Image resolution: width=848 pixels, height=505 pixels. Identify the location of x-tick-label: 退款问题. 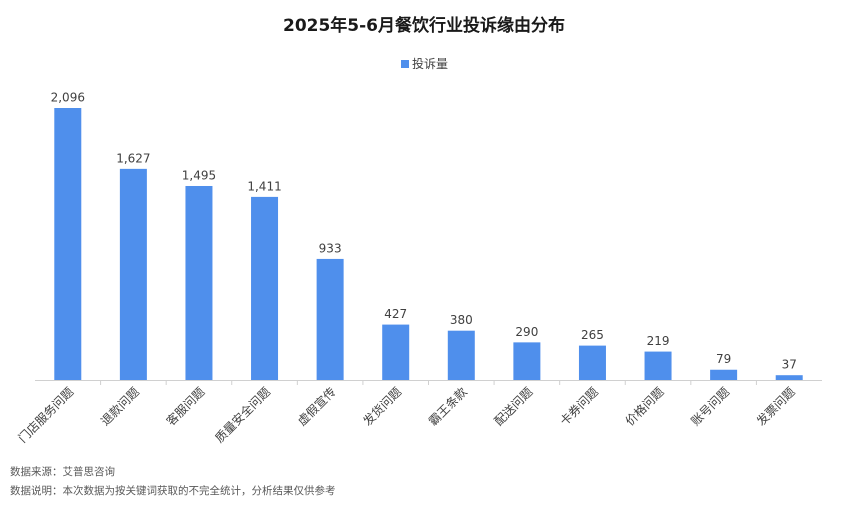
(120, 407).